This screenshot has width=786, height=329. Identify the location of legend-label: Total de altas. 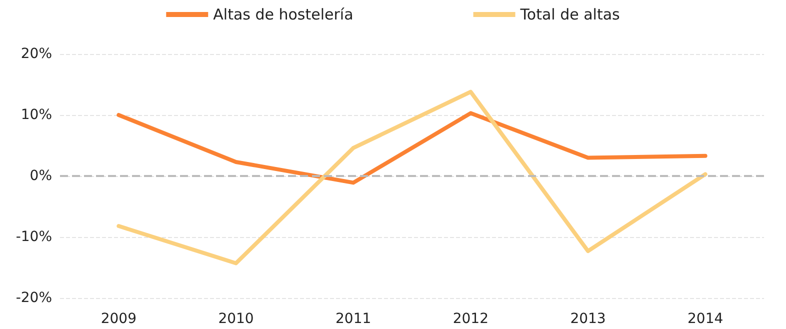
(569, 15).